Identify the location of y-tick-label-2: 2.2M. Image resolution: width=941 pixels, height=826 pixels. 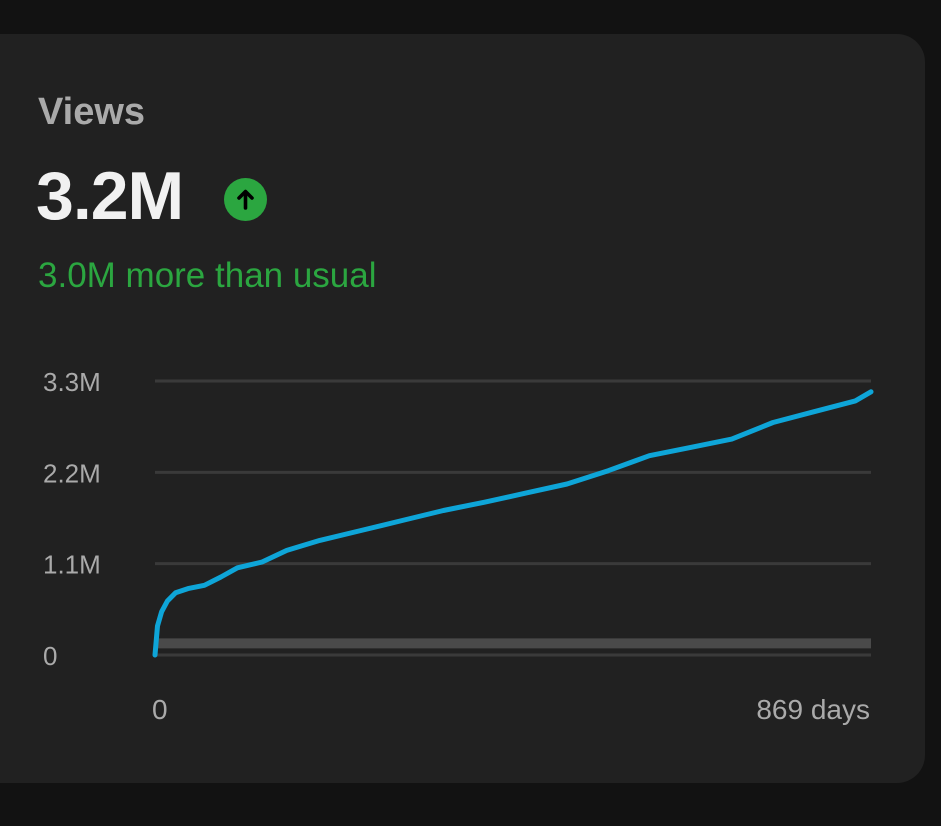
(72, 473).